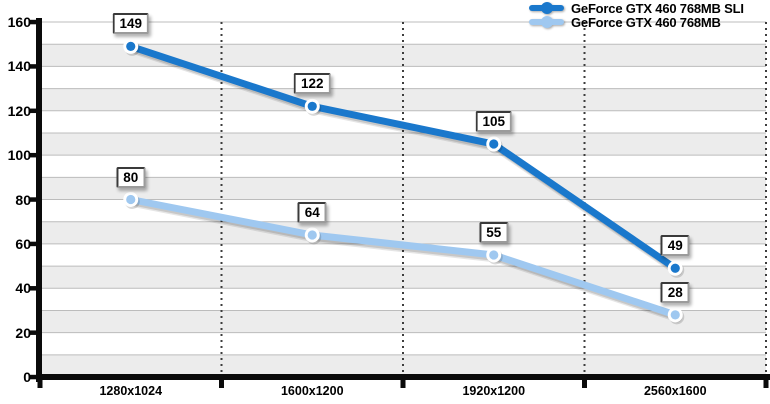  I want to click on y-axis-label: 0, so click(27, 377).